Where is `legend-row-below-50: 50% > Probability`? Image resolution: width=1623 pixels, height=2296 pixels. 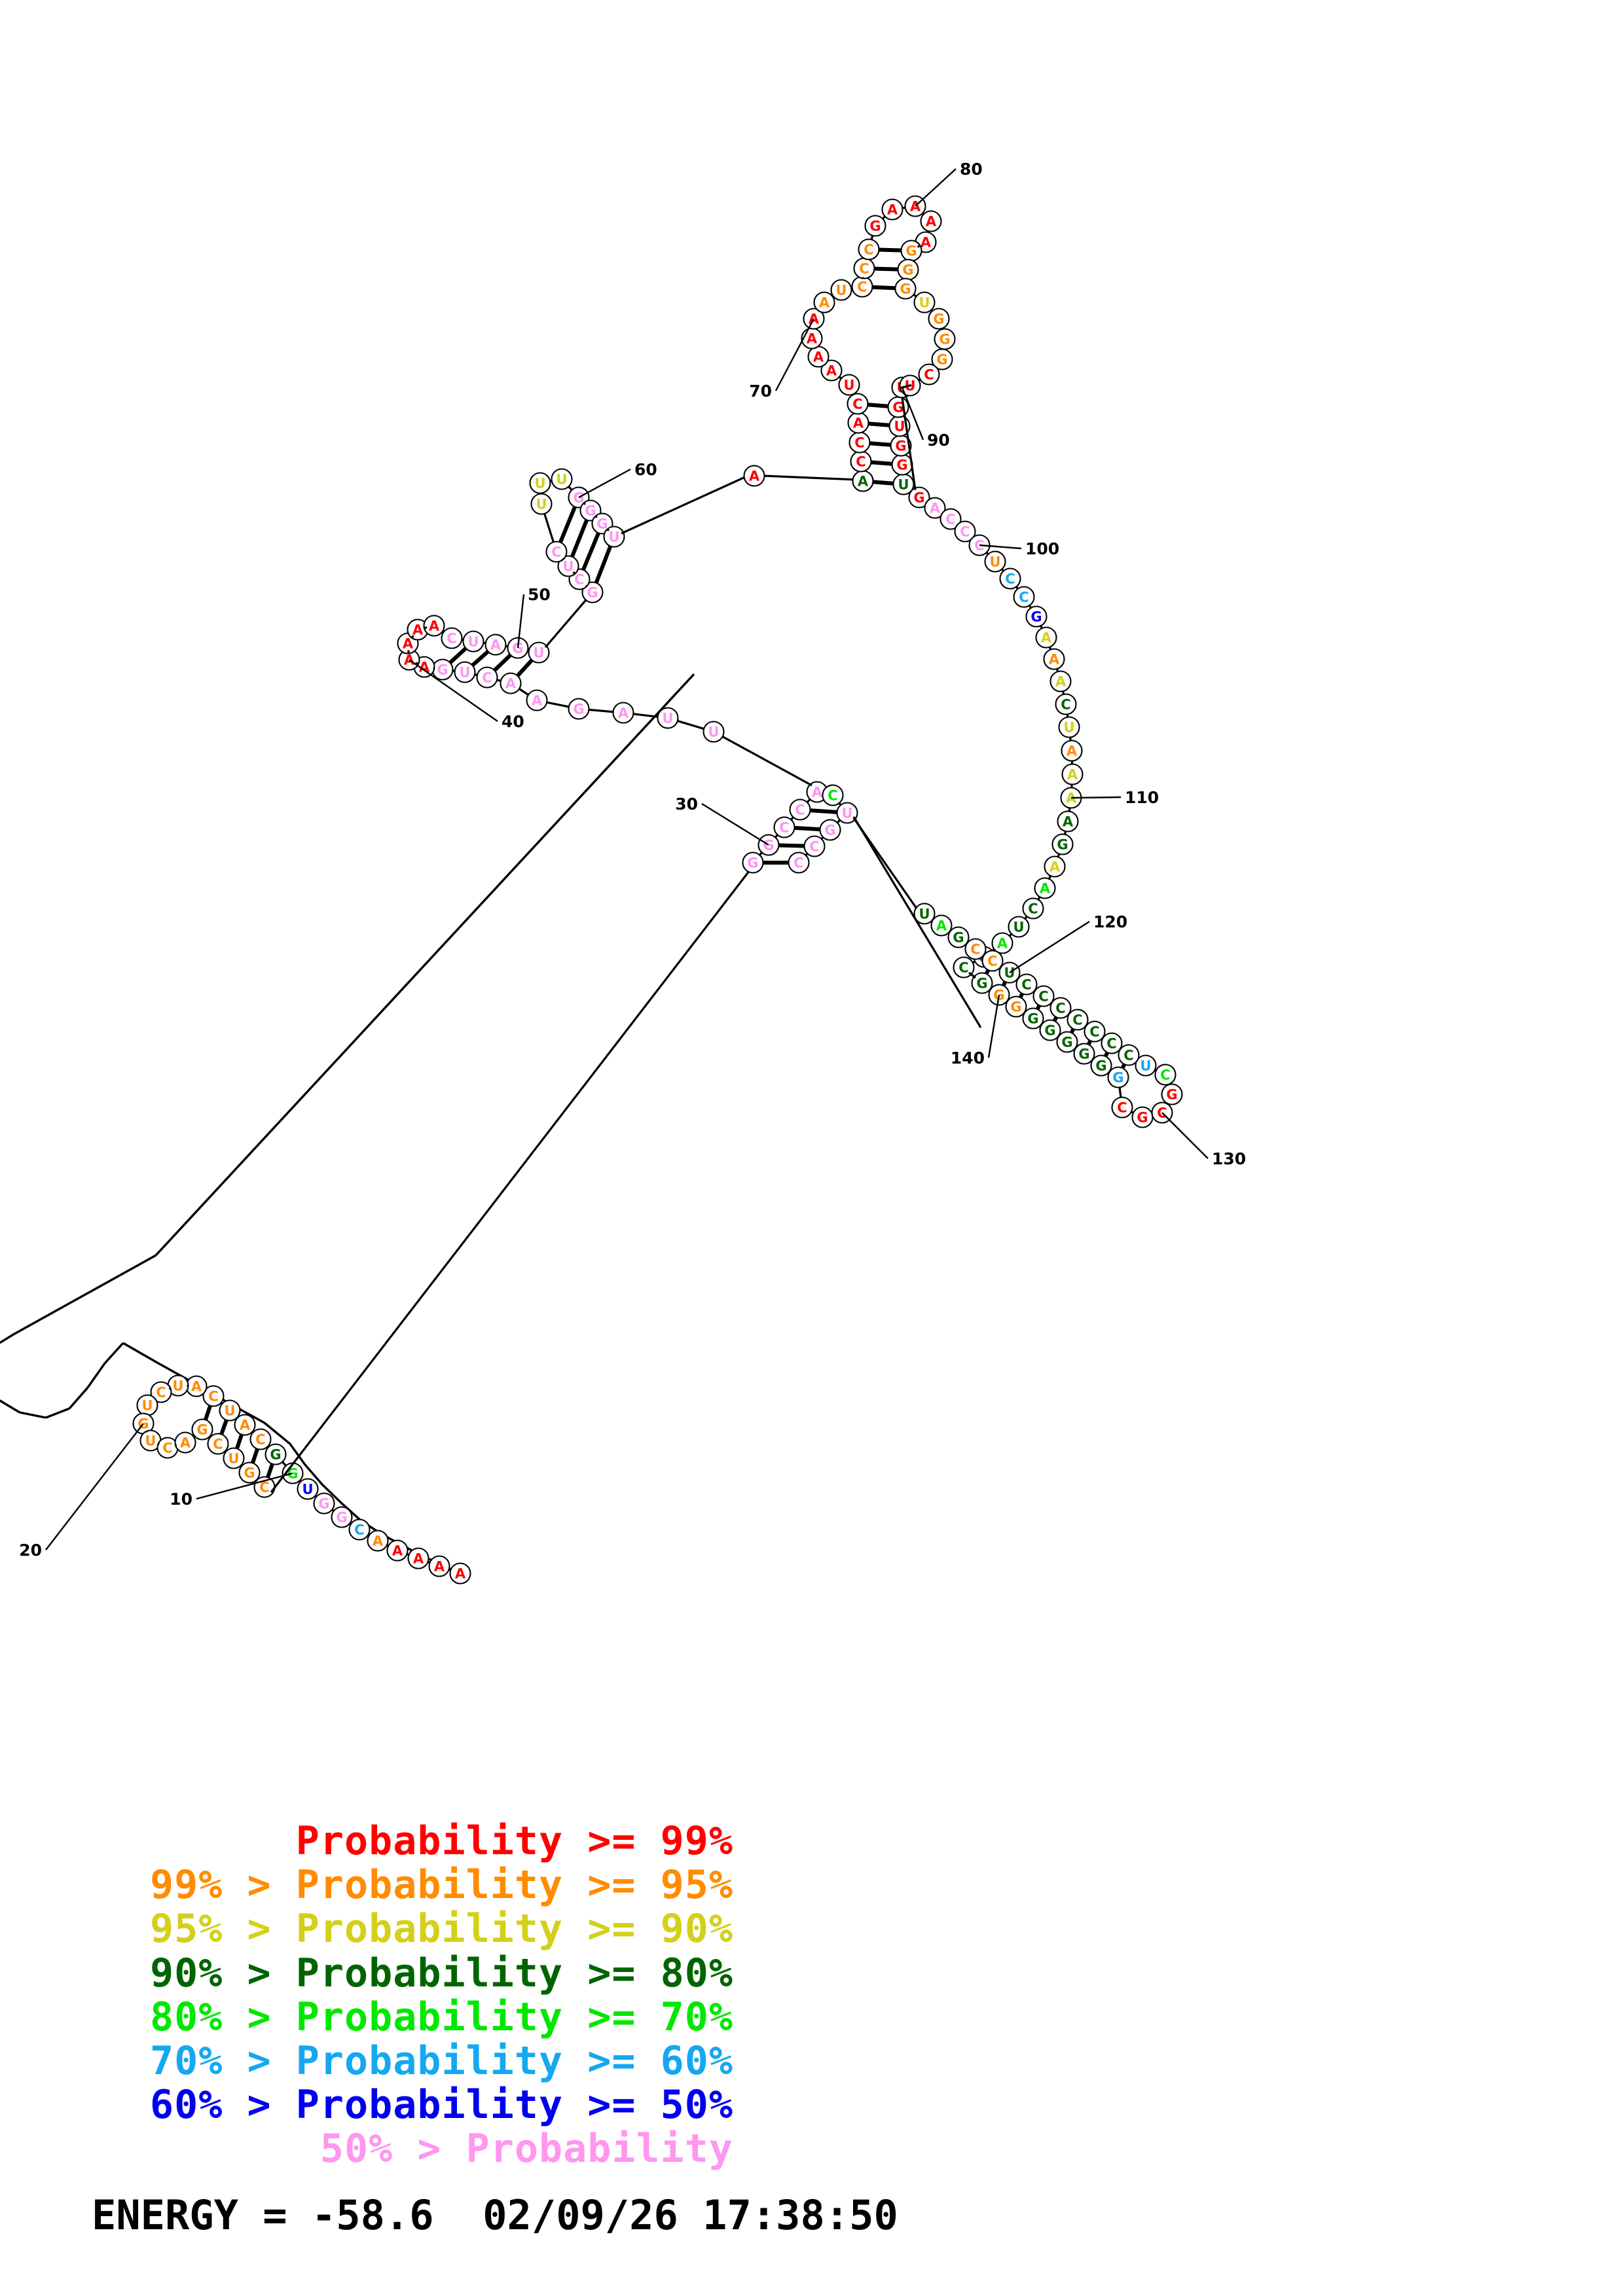 legend-row-below-50: 50% > Probability is located at coordinates (526, 2149).